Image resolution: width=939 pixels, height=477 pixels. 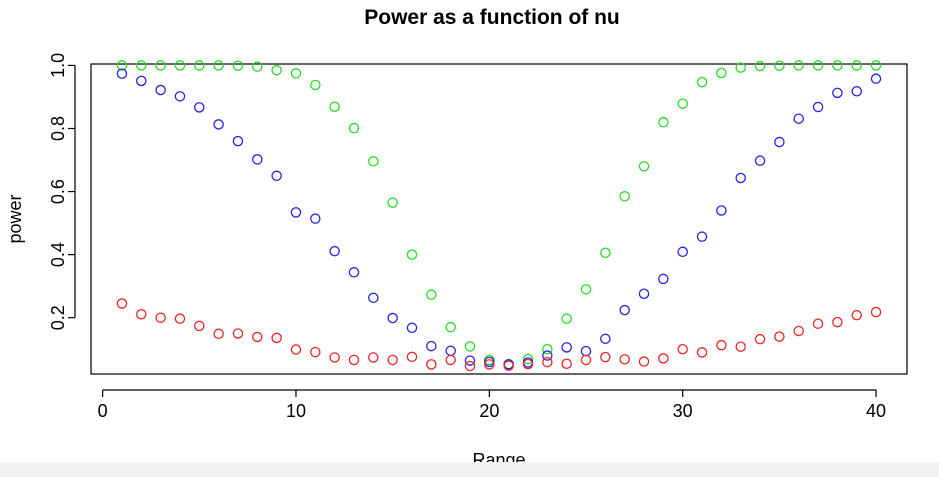 What do you see at coordinates (58, 128) in the screenshot?
I see `y-tick-label: 0.8` at bounding box center [58, 128].